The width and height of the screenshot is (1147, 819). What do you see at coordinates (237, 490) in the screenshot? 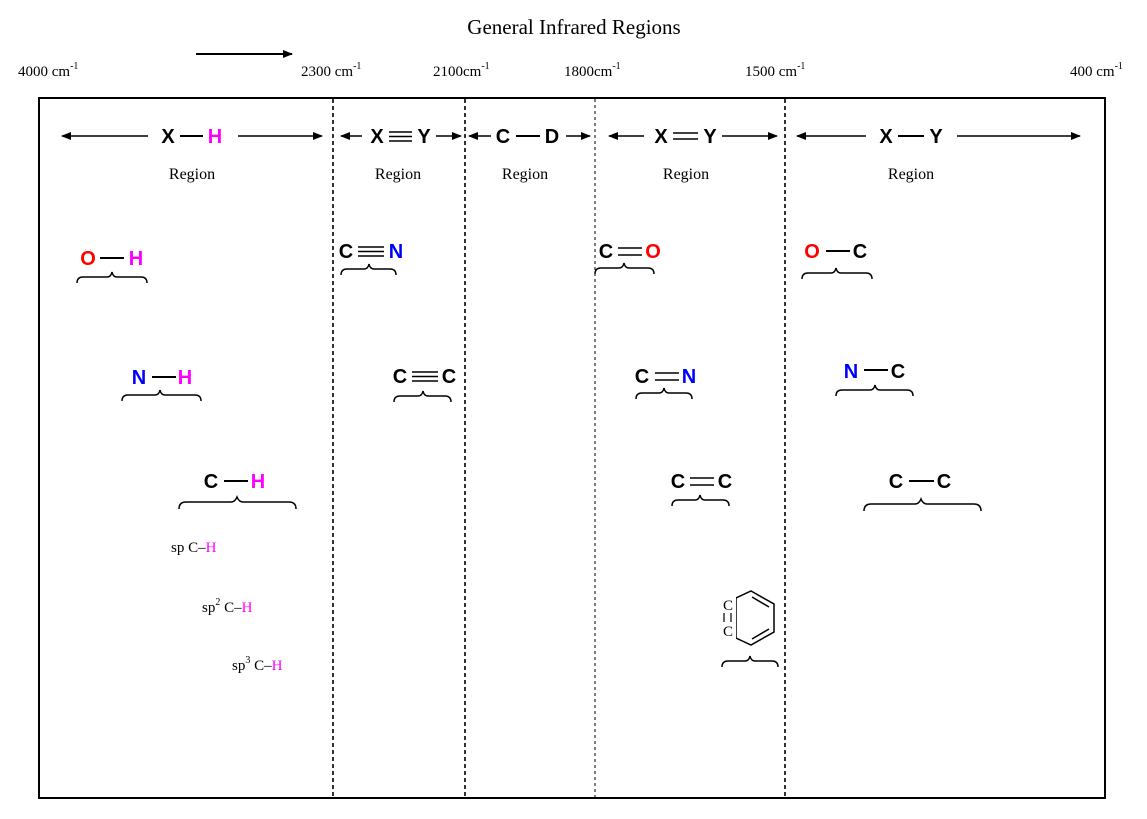
I see `bond-c-h: C H` at bounding box center [237, 490].